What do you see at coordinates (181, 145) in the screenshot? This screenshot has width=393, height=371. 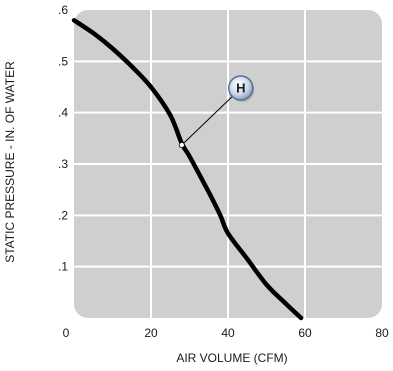 I see `annotation-point` at bounding box center [181, 145].